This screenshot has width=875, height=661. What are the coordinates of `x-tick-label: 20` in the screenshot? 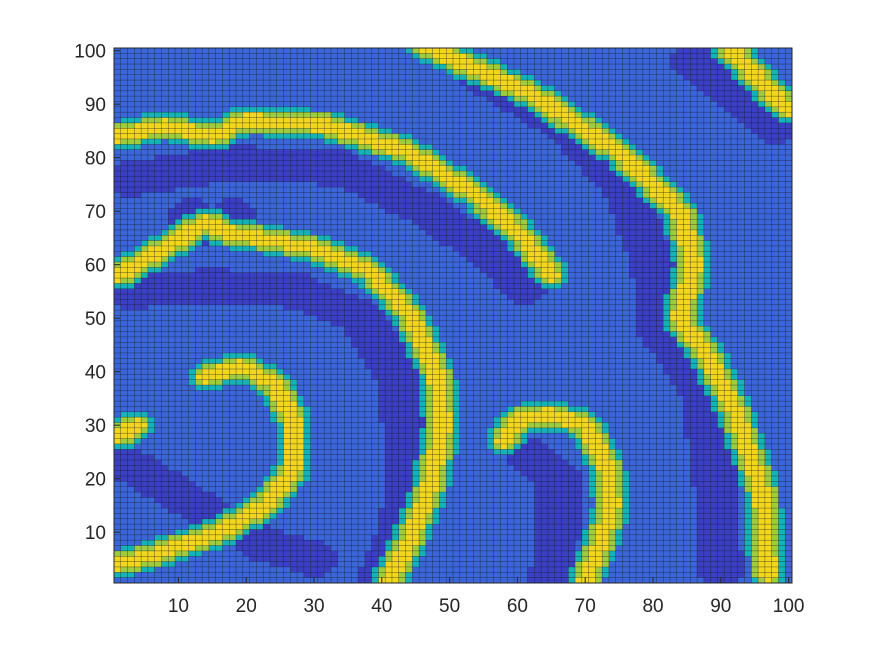 It's located at (246, 606).